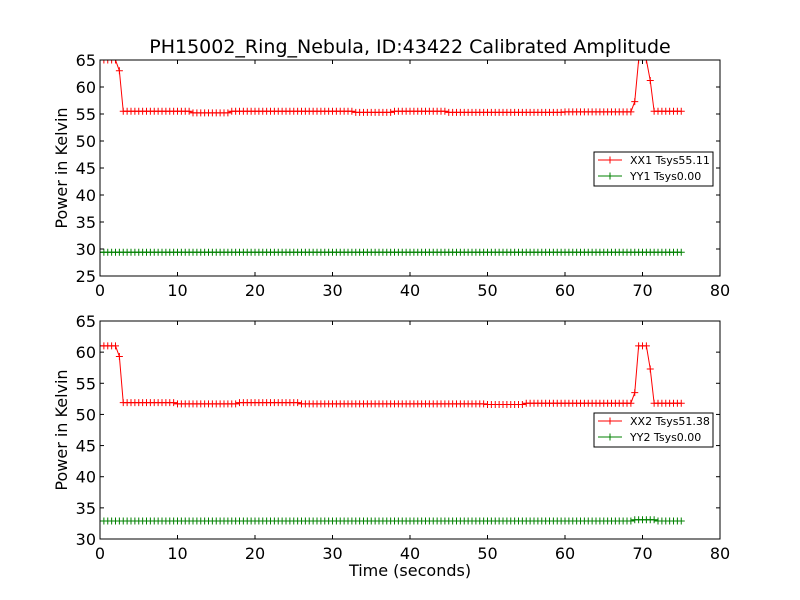 The image size is (800, 600). I want to click on legend-label: XX1 Tsys55.11, so click(670, 160).